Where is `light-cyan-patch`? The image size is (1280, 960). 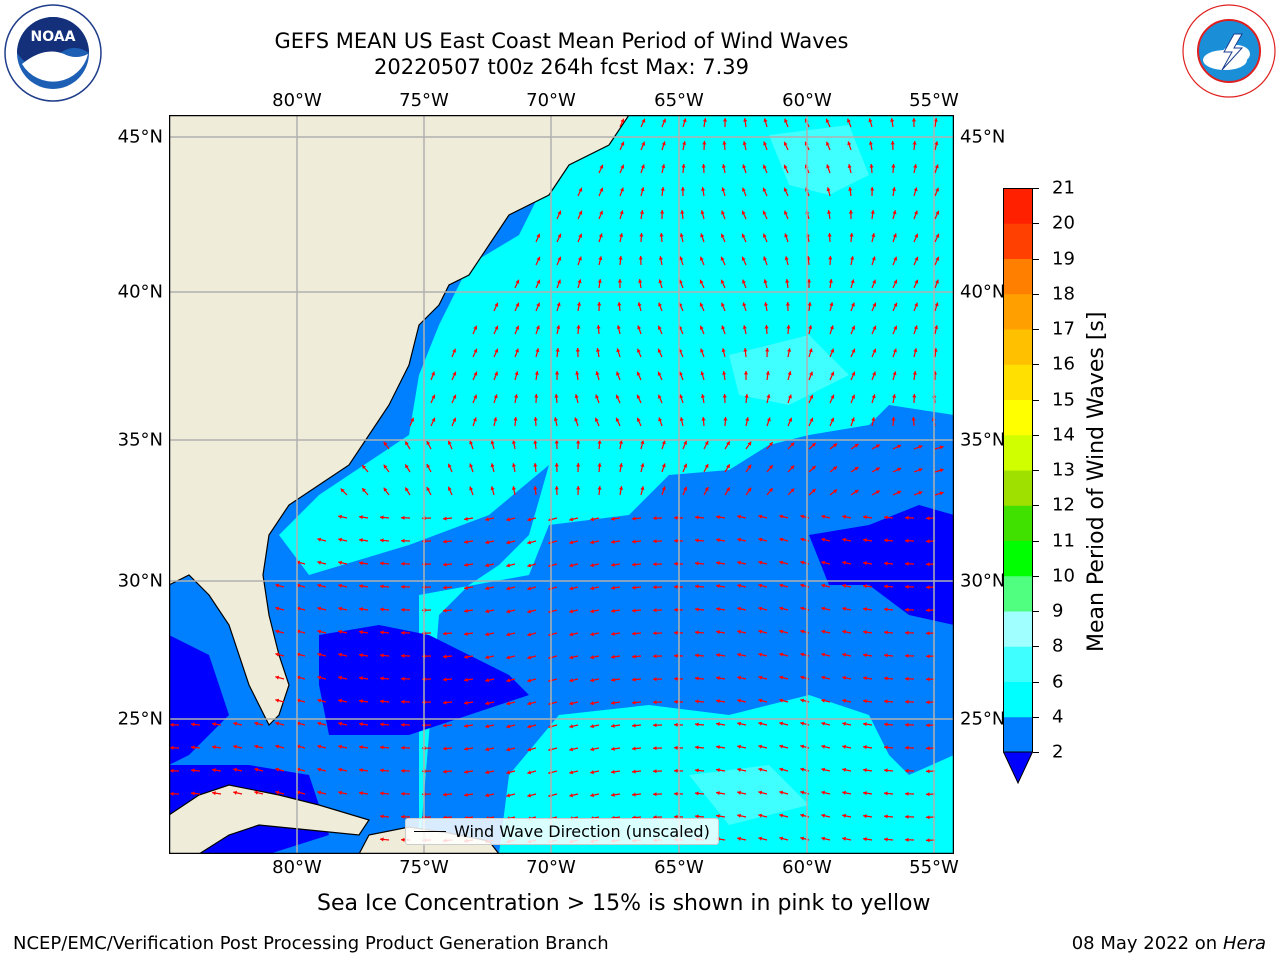 light-cyan-patch is located at coordinates (789, 370).